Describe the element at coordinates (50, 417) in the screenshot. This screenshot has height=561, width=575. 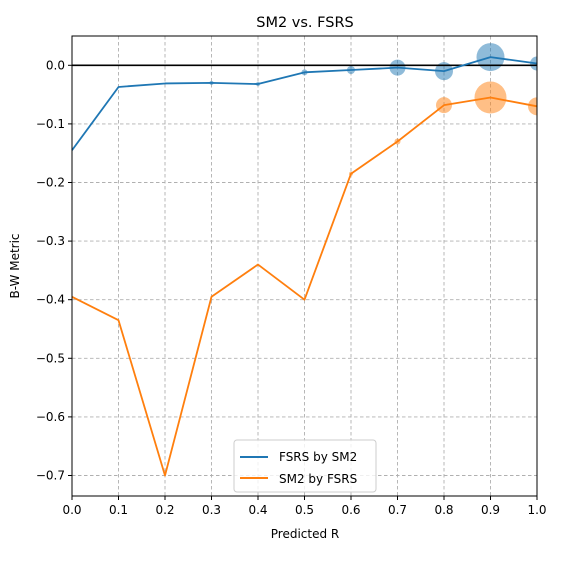
I see `y-tick-label: −0.6` at that location.